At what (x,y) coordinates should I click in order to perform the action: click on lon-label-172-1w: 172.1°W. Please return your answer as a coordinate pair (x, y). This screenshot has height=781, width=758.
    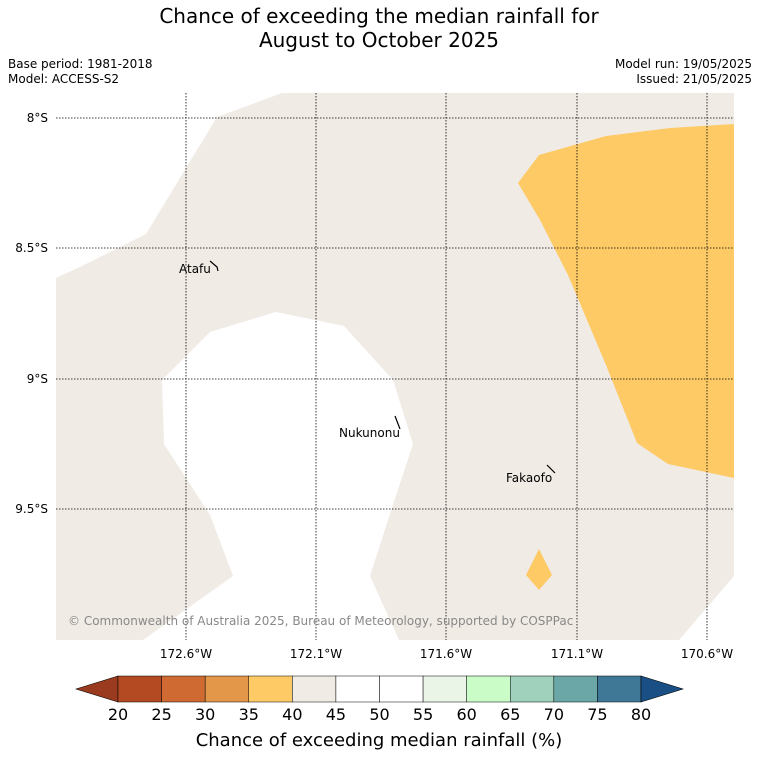
    Looking at the image, I should click on (316, 654).